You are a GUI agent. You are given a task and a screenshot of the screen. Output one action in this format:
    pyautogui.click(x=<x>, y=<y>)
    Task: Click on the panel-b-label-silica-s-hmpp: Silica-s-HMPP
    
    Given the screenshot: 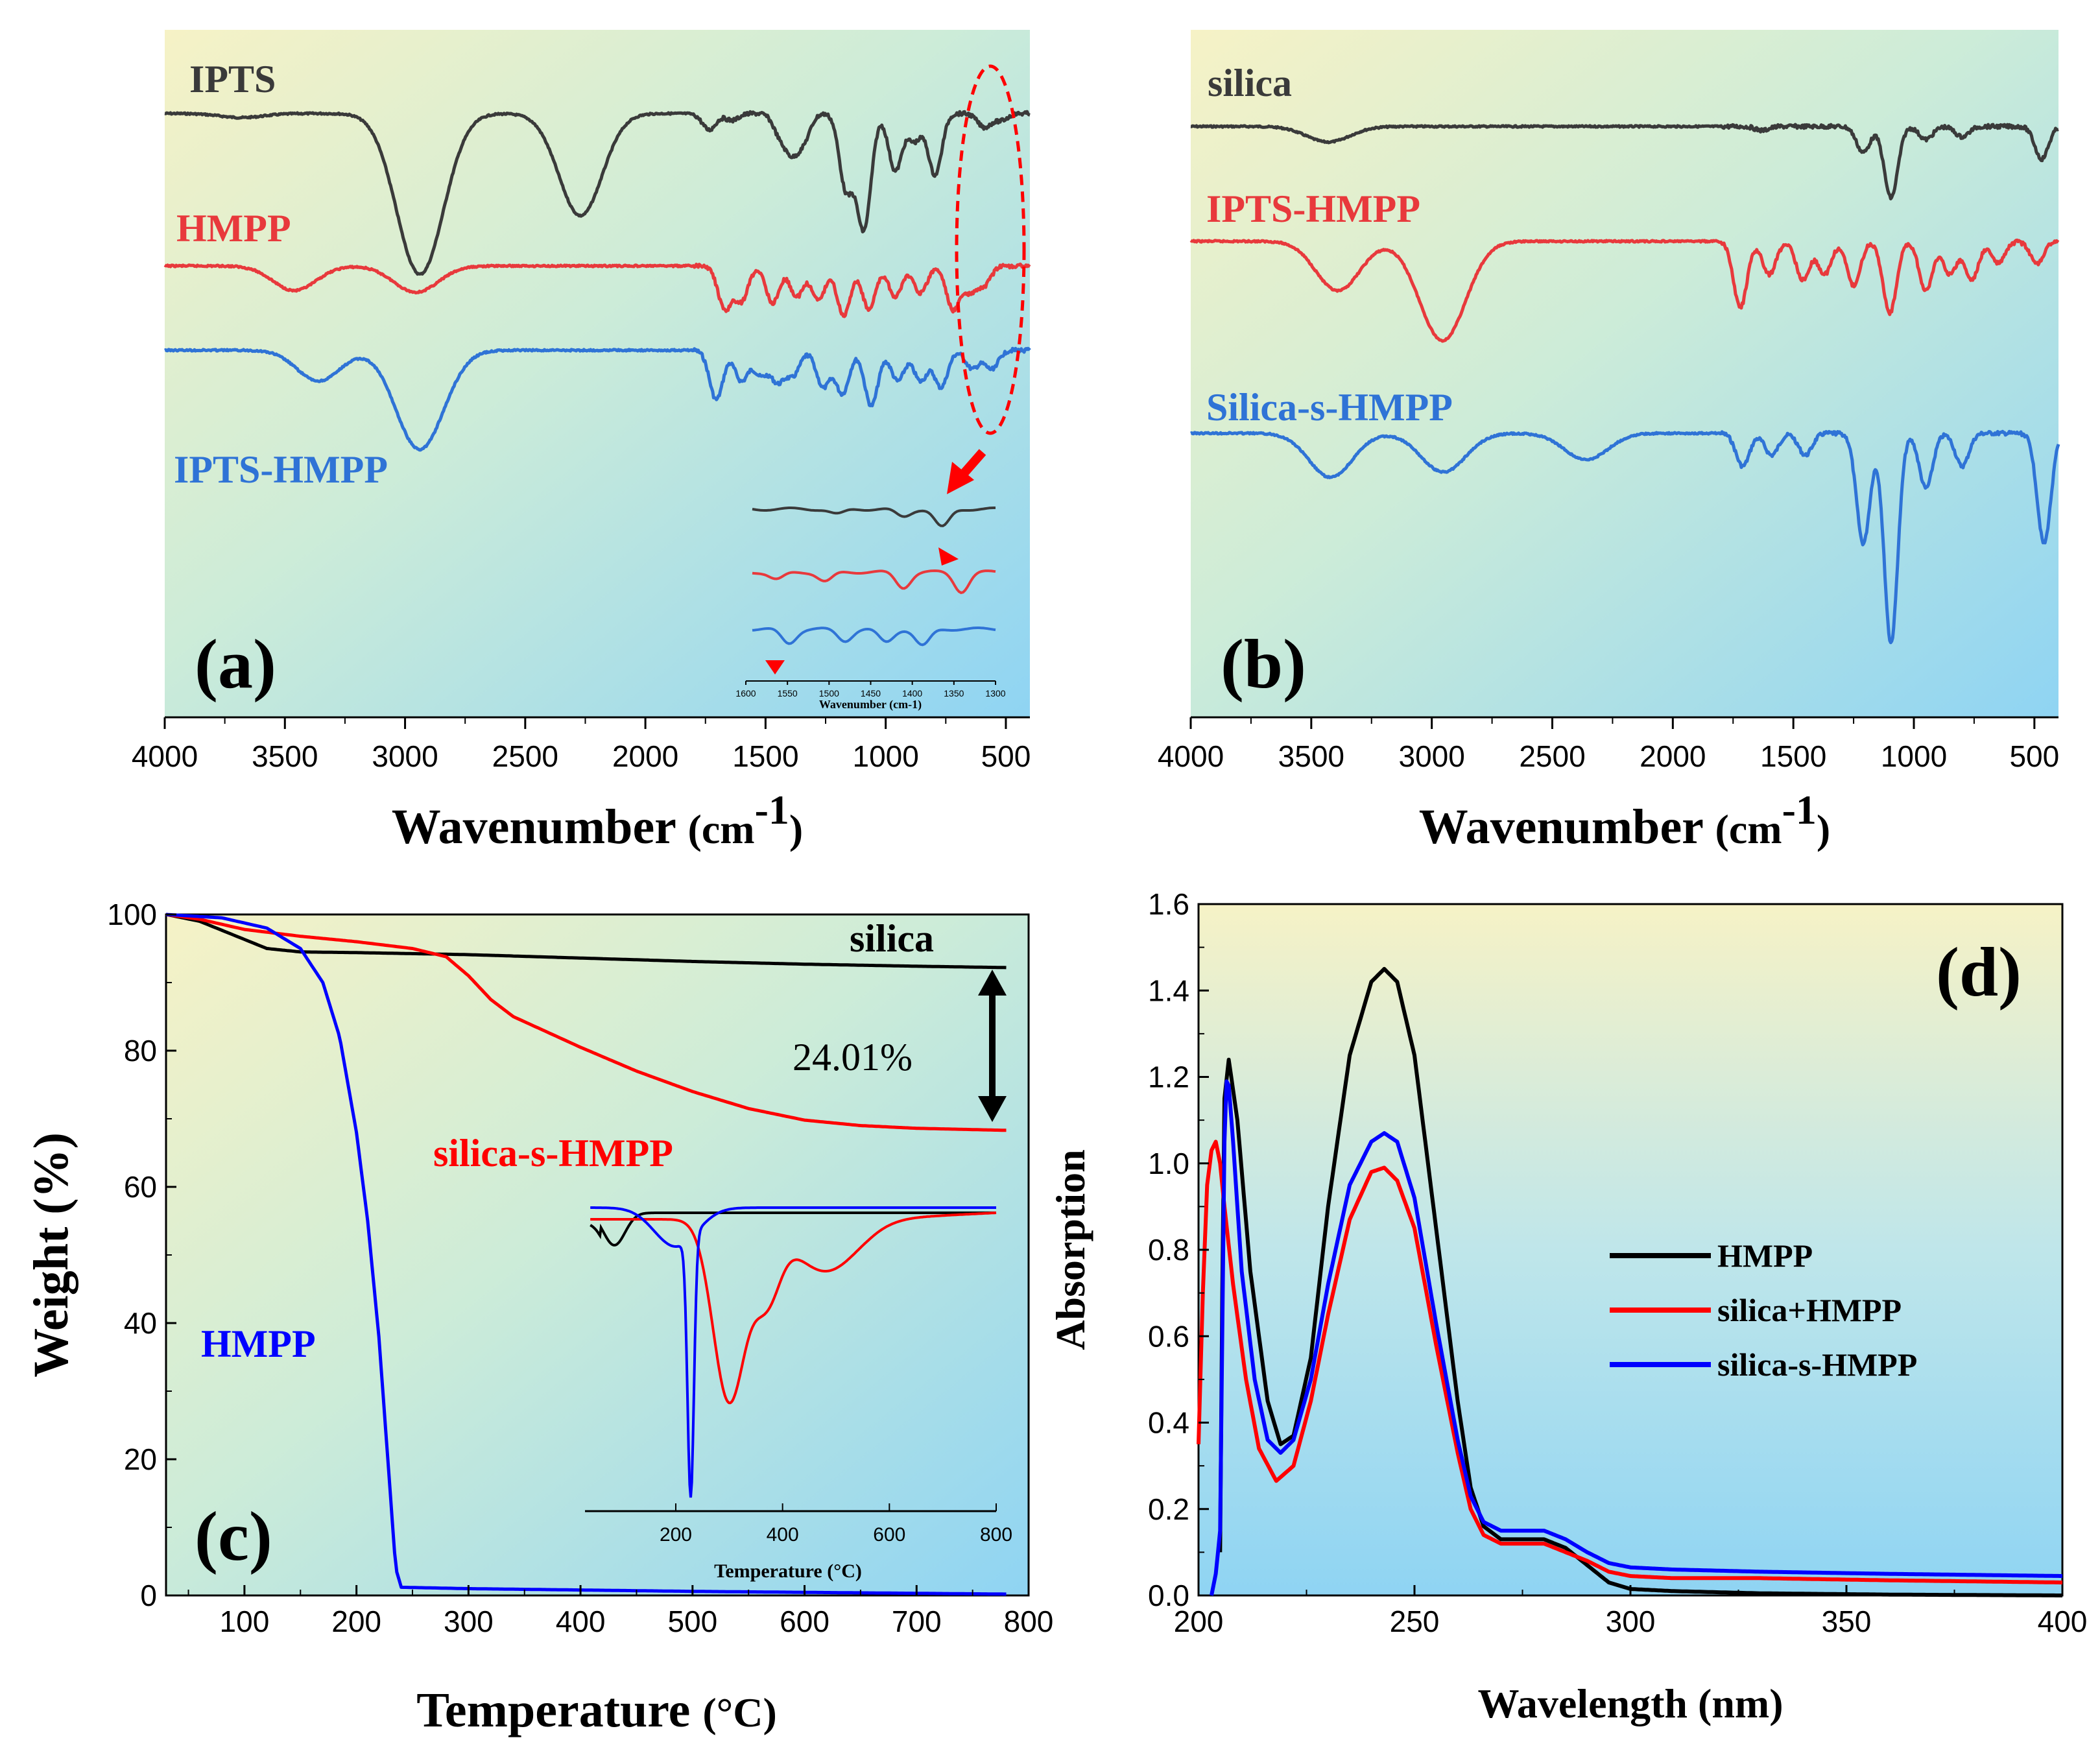 What is the action you would take?
    pyautogui.click(x=1329, y=408)
    